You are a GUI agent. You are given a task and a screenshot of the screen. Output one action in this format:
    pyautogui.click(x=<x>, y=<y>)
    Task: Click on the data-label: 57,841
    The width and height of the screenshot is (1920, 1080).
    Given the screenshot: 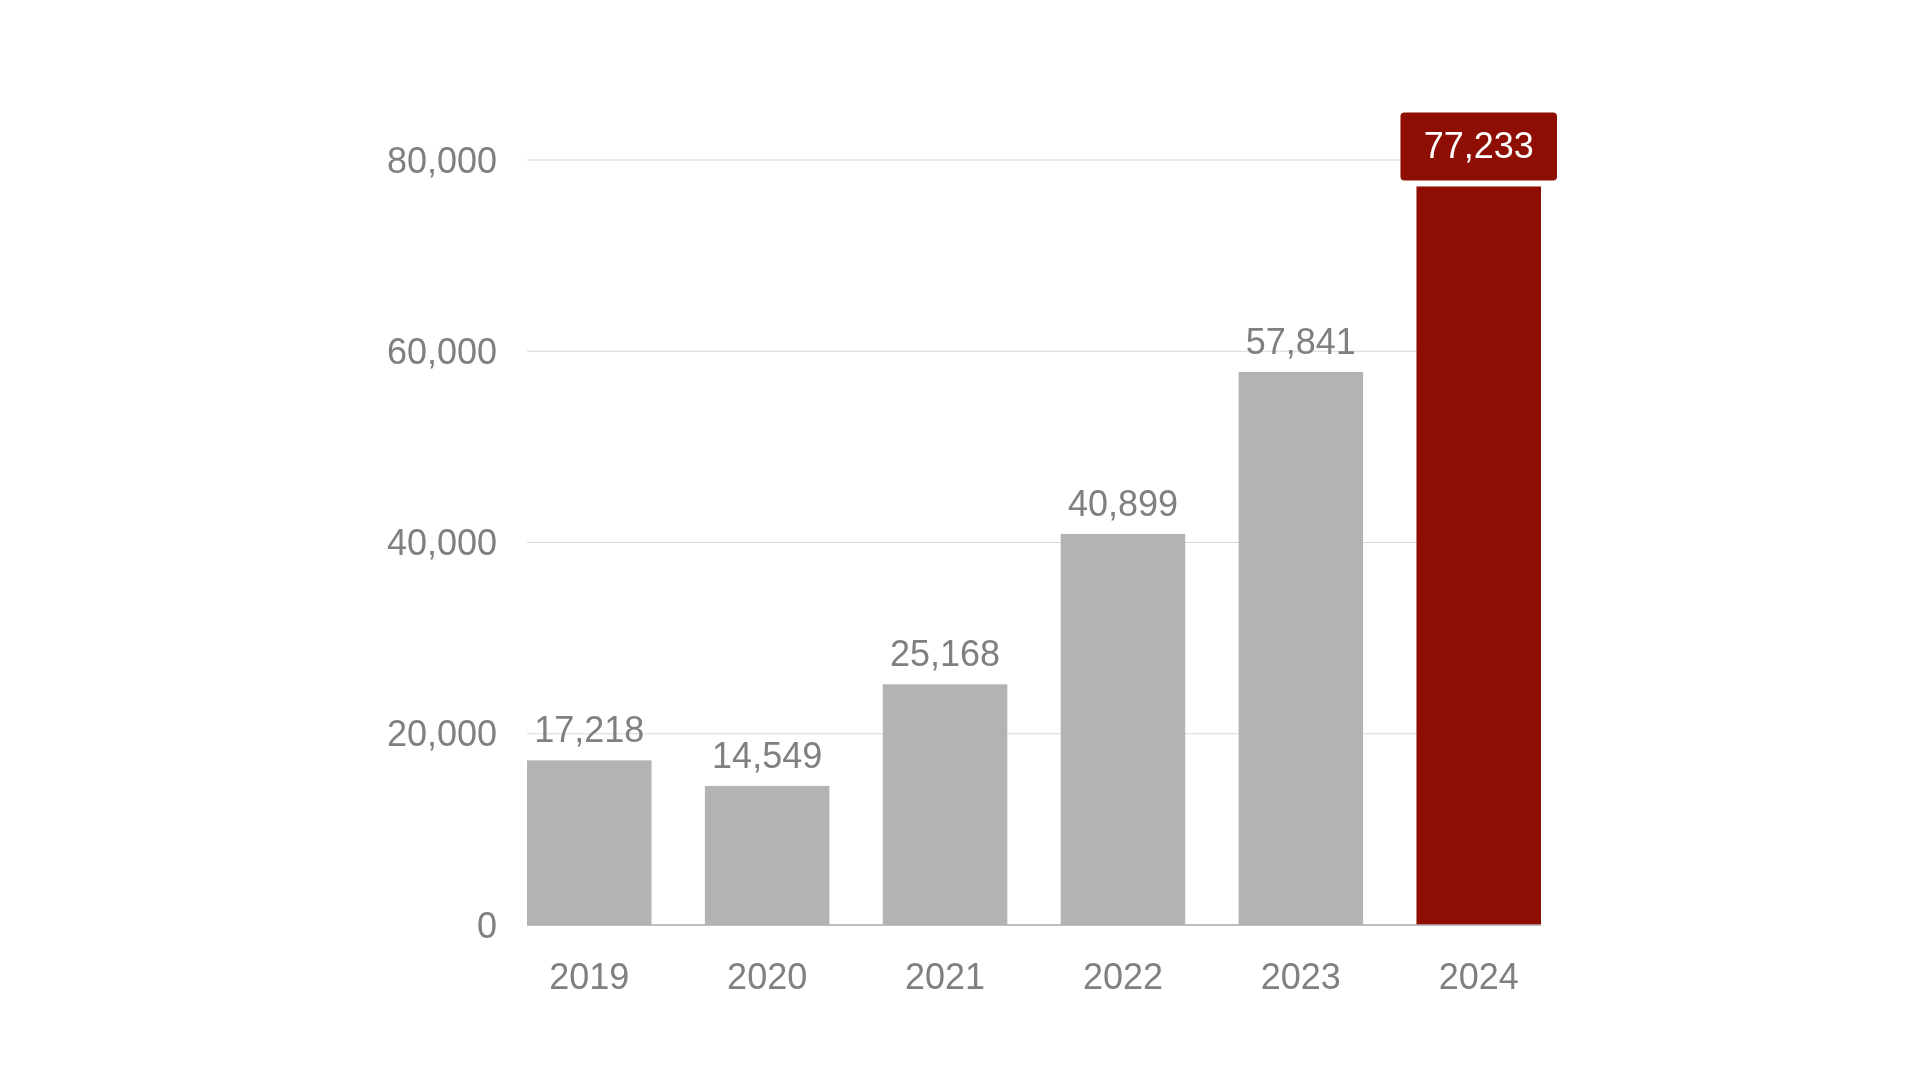 What is the action you would take?
    pyautogui.click(x=1300, y=341)
    